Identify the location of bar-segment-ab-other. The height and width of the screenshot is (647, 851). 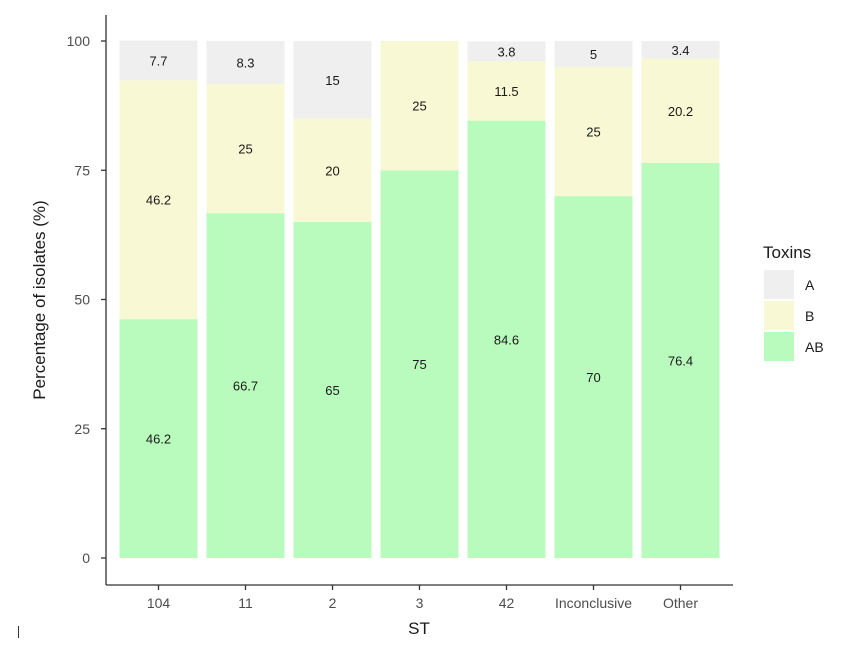
(680, 360).